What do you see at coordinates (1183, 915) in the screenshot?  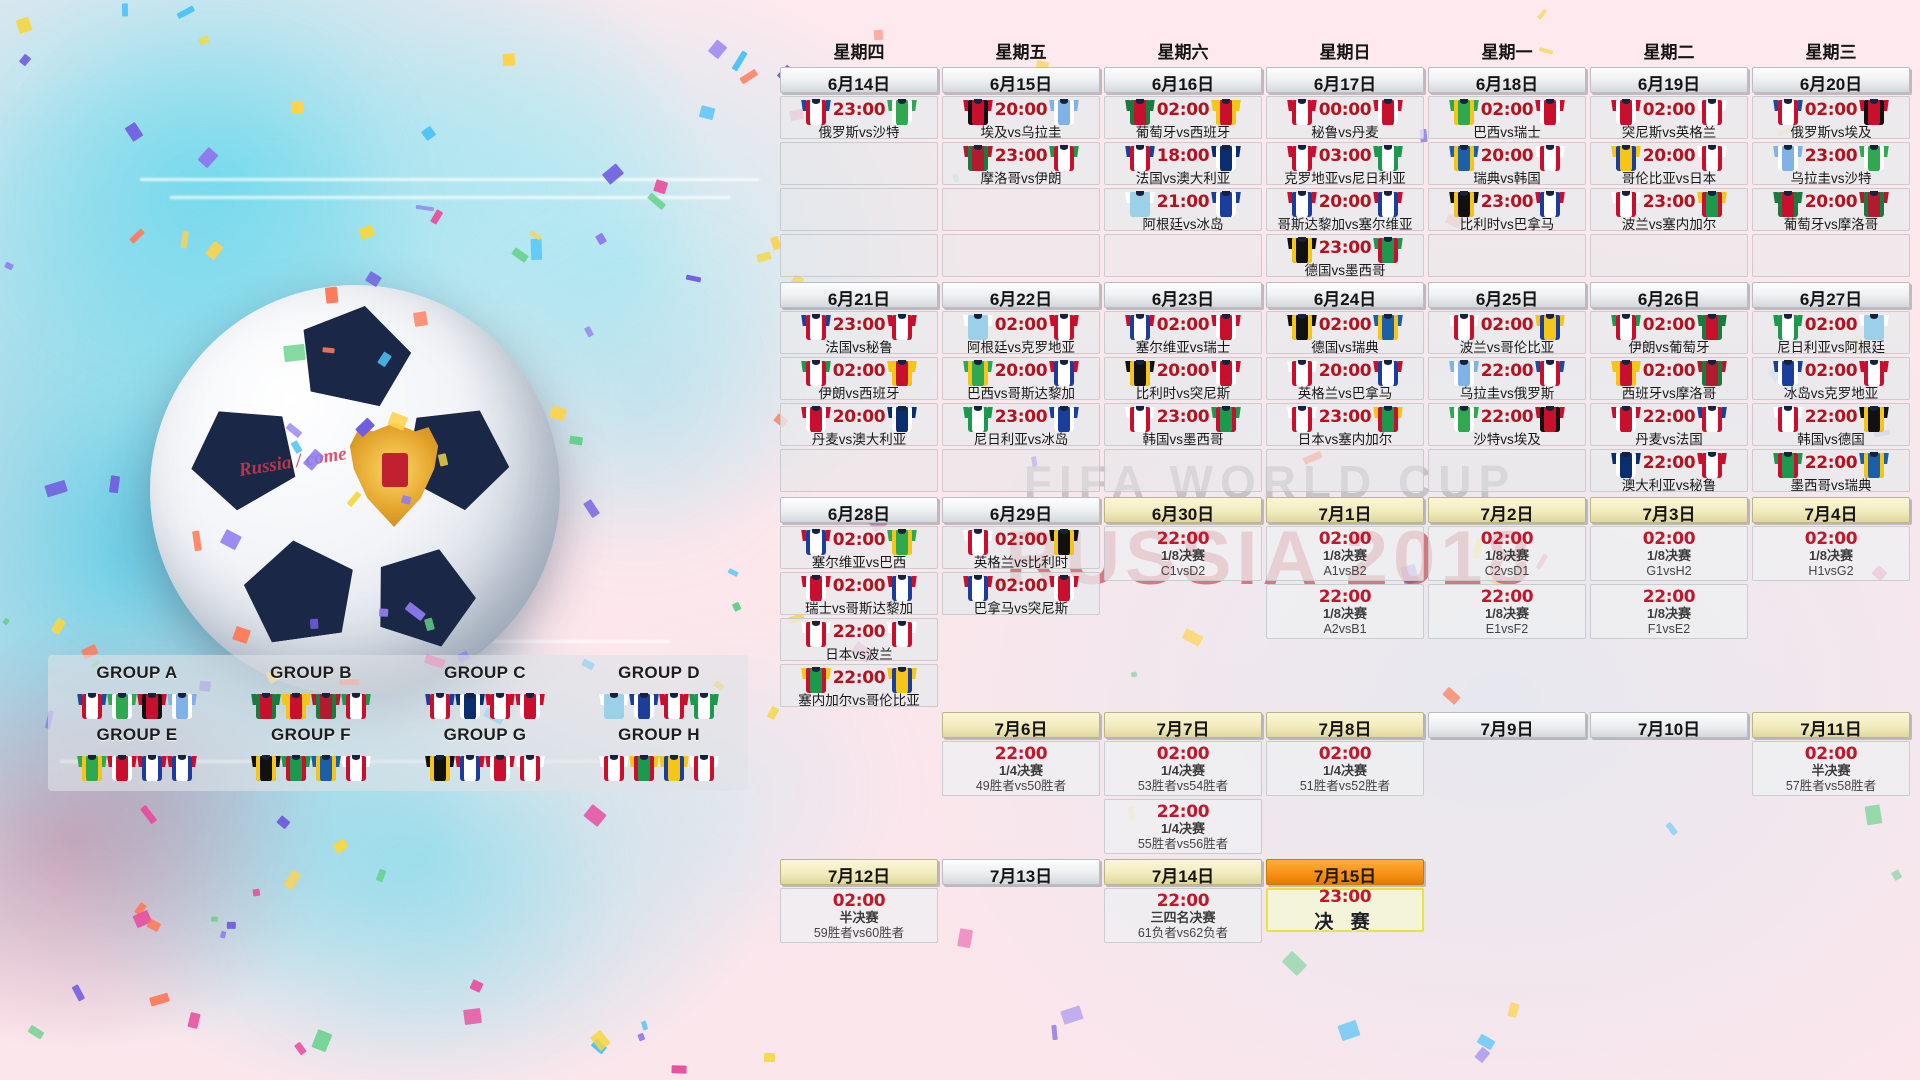 I see `match-cell: 22:00 三四名决赛 61负者vs62负者` at bounding box center [1183, 915].